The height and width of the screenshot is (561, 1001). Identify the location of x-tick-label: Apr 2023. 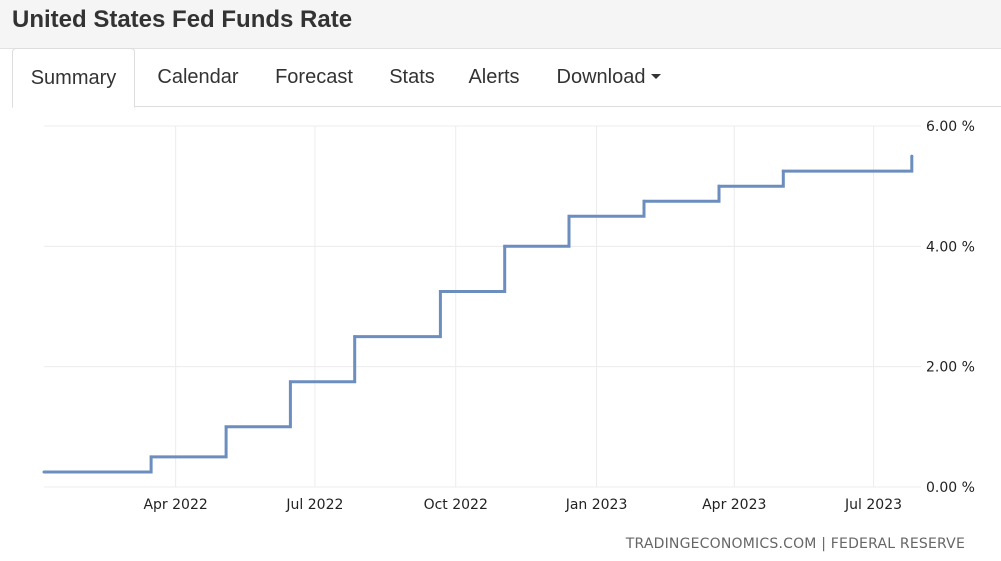
(734, 505).